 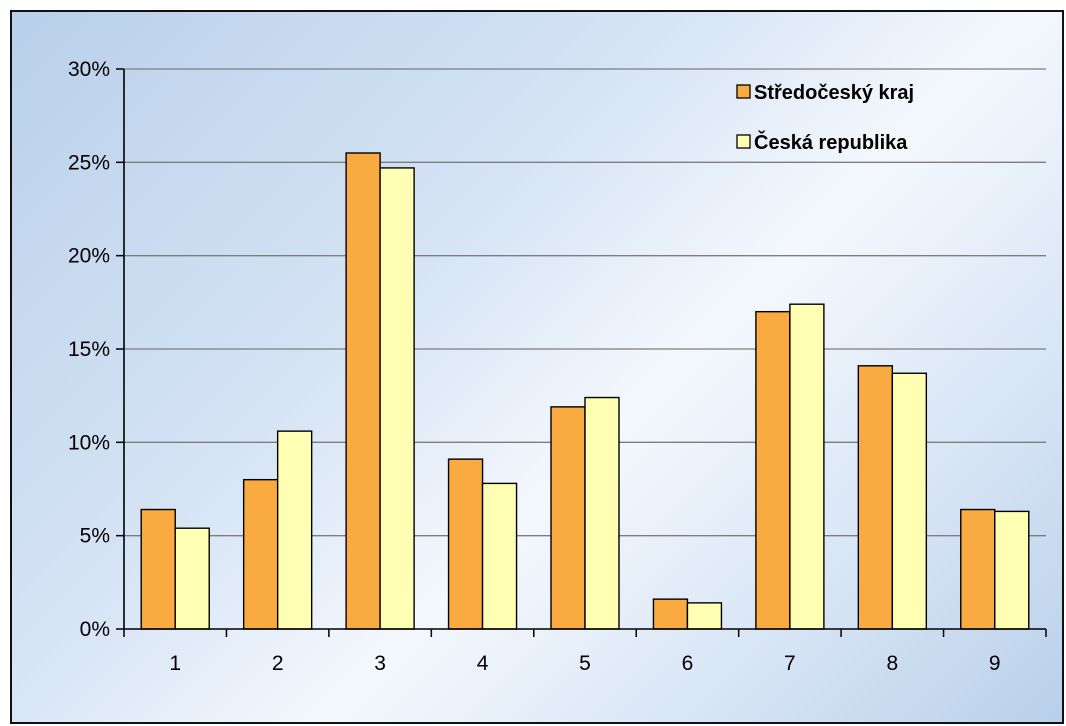 What do you see at coordinates (89, 69) in the screenshot?
I see `y-tick-label: 30%` at bounding box center [89, 69].